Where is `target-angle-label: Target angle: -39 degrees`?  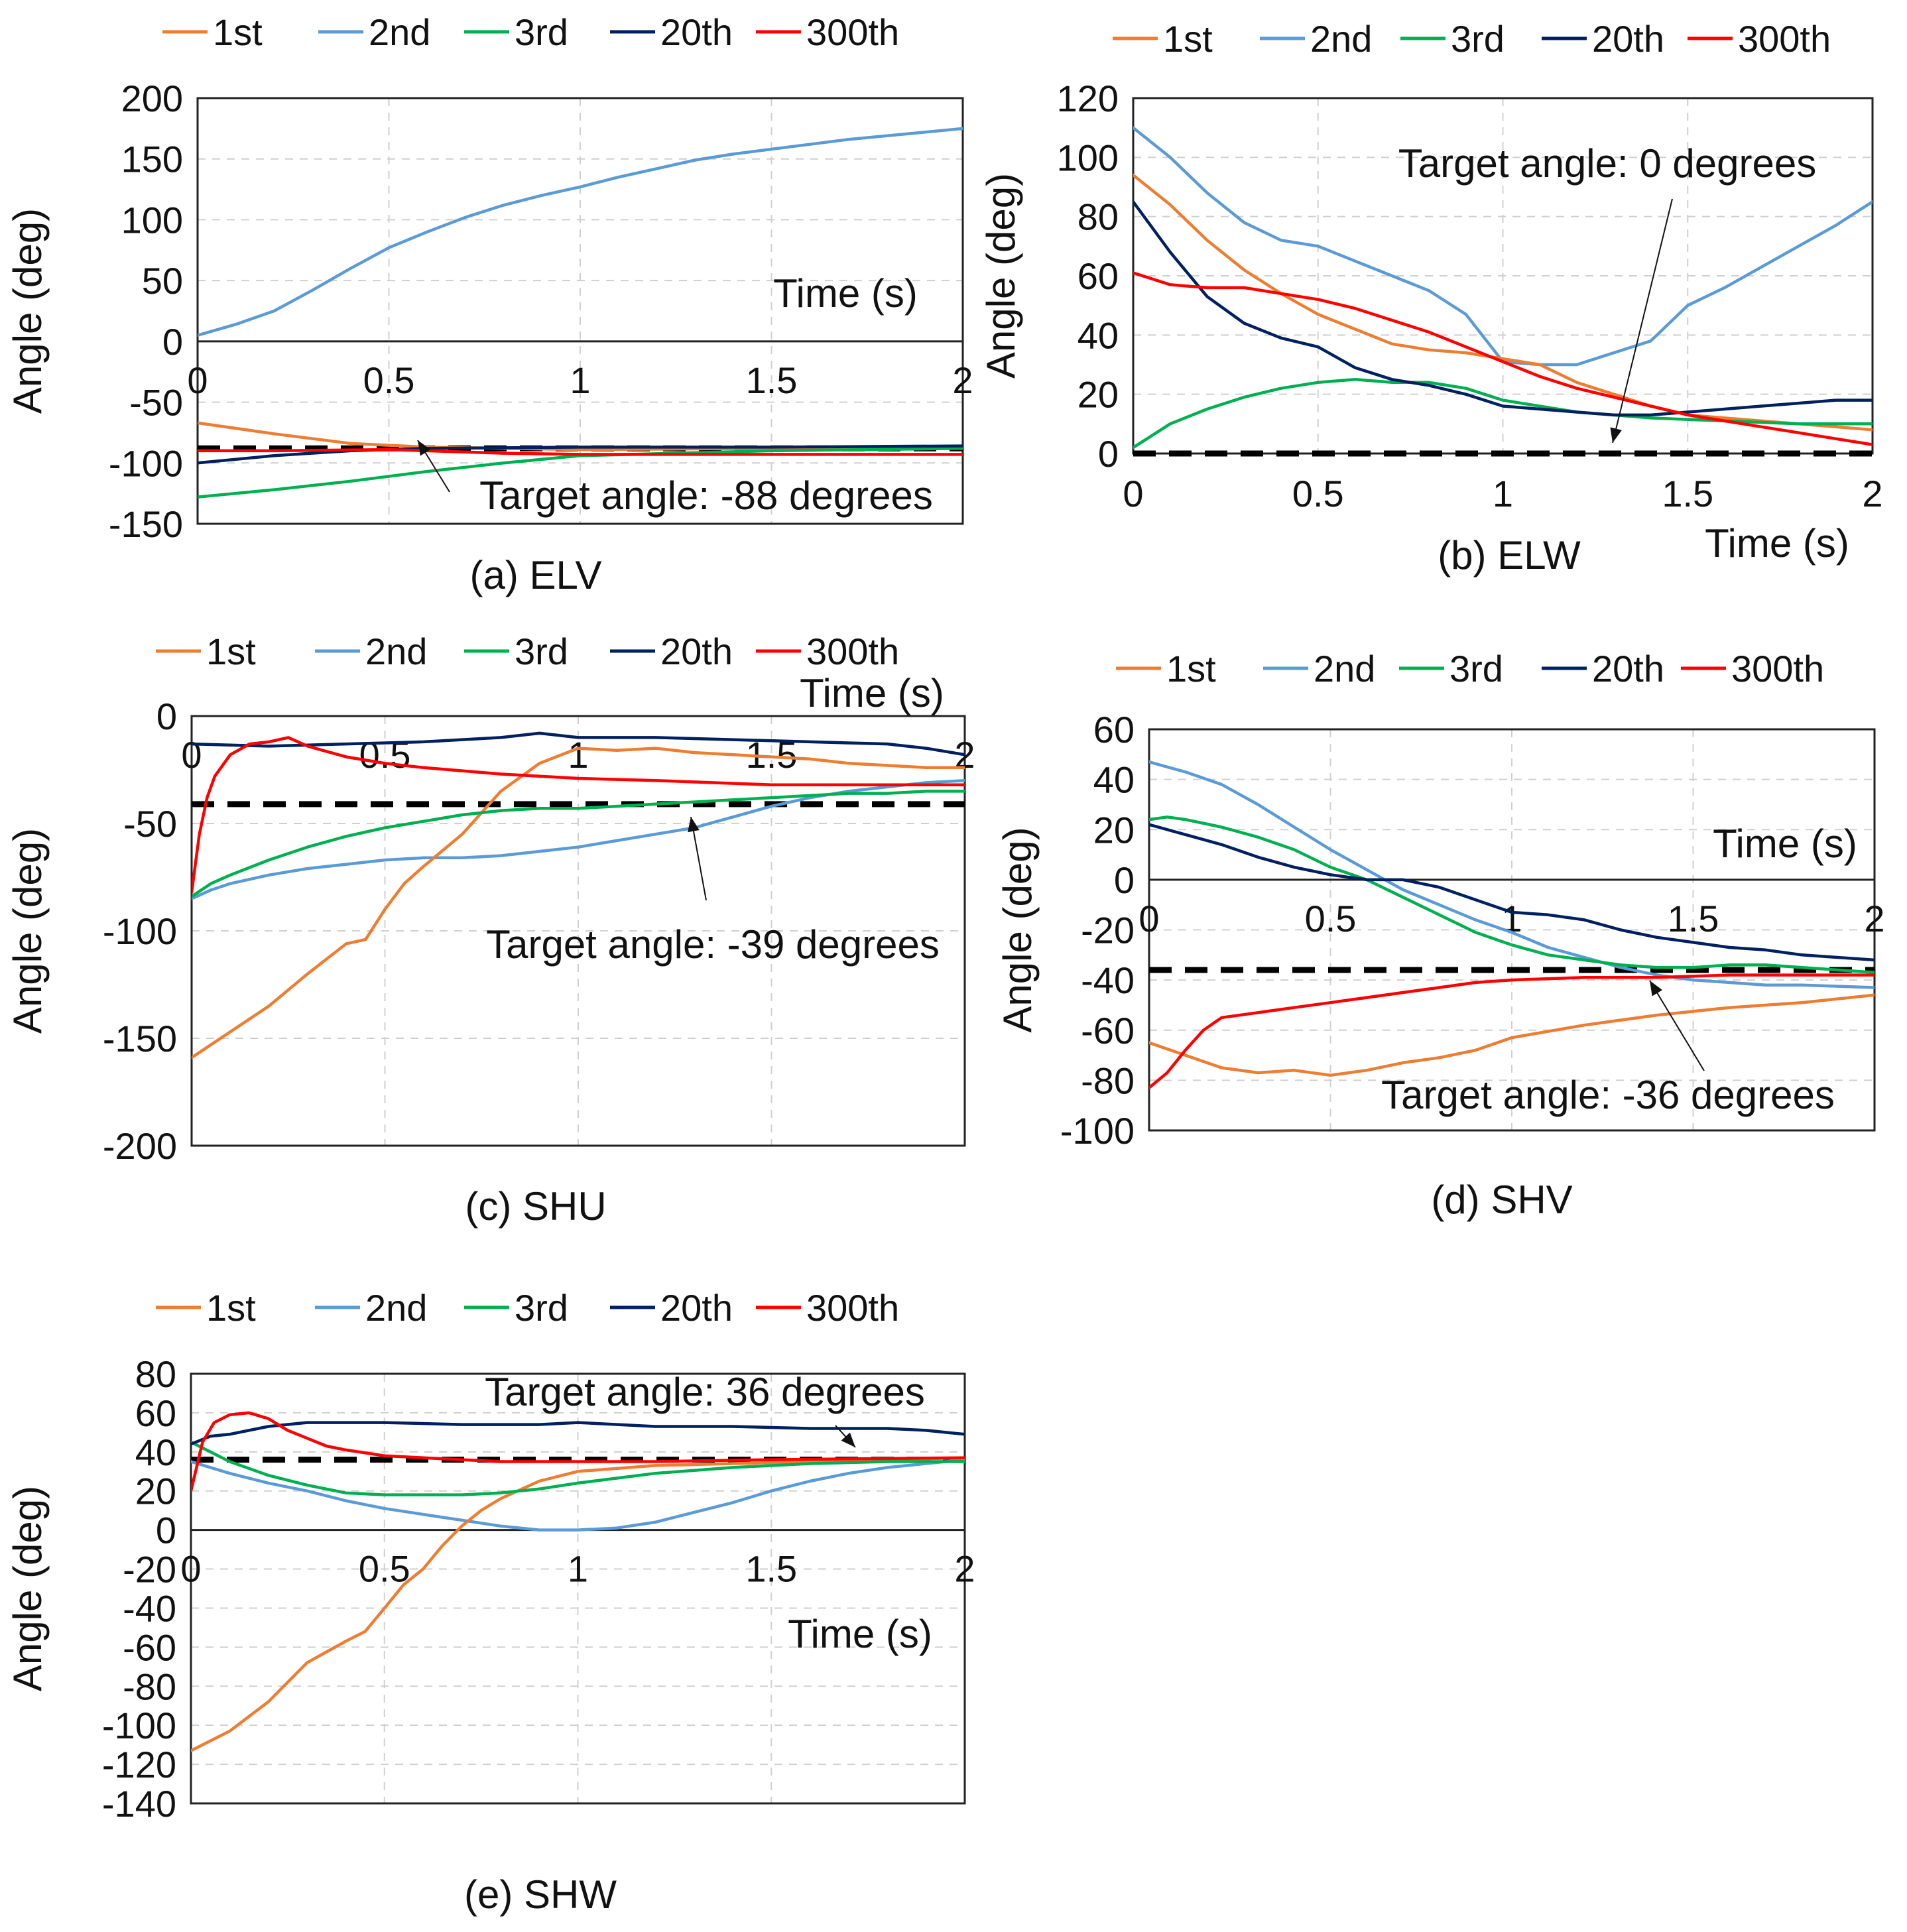
target-angle-label: Target angle: -39 degrees is located at coordinates (713, 944).